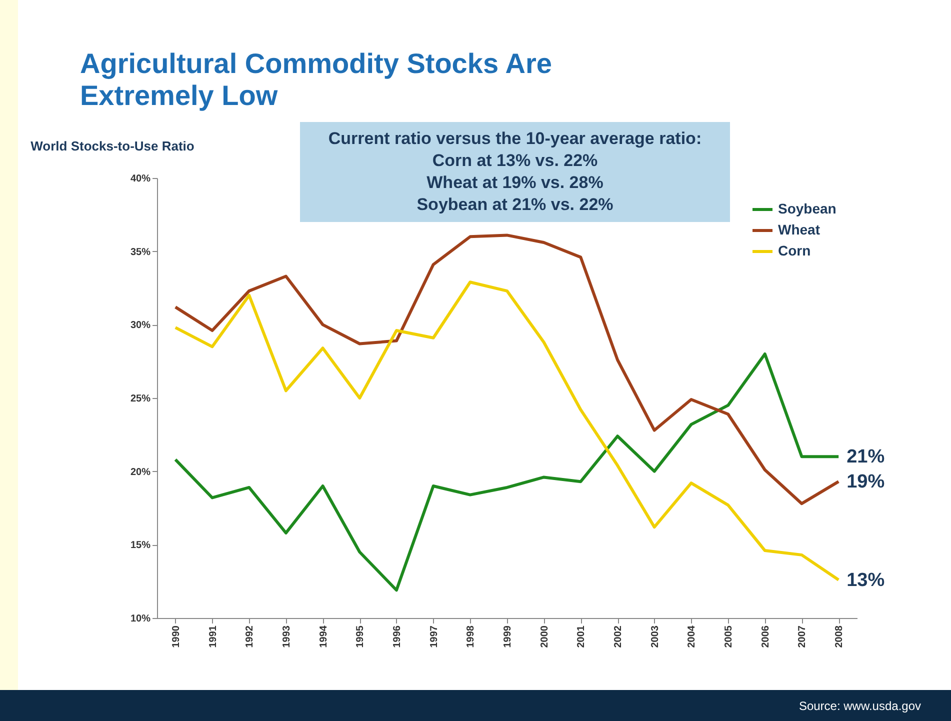 The height and width of the screenshot is (721, 951). What do you see at coordinates (508, 636) in the screenshot?
I see `x-tick-label: 1999` at bounding box center [508, 636].